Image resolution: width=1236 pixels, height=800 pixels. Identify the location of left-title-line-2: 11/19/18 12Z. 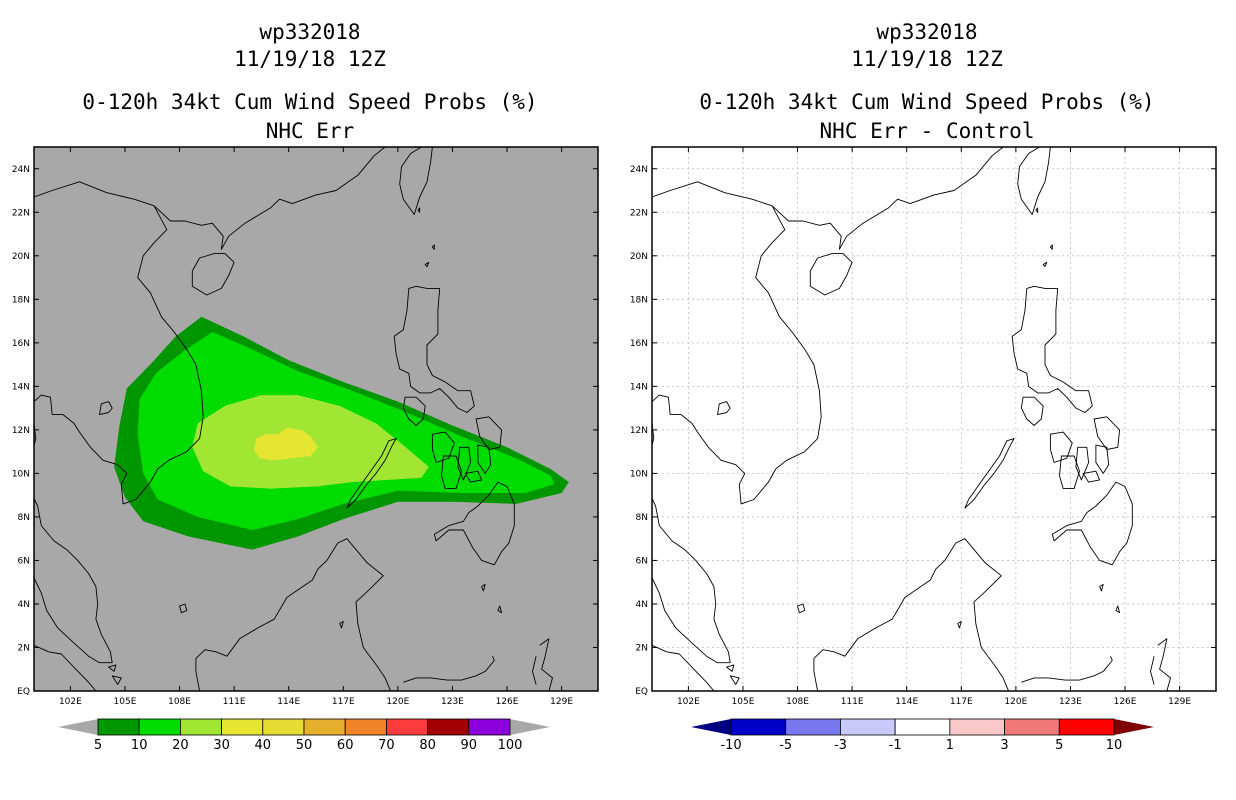
(310, 59).